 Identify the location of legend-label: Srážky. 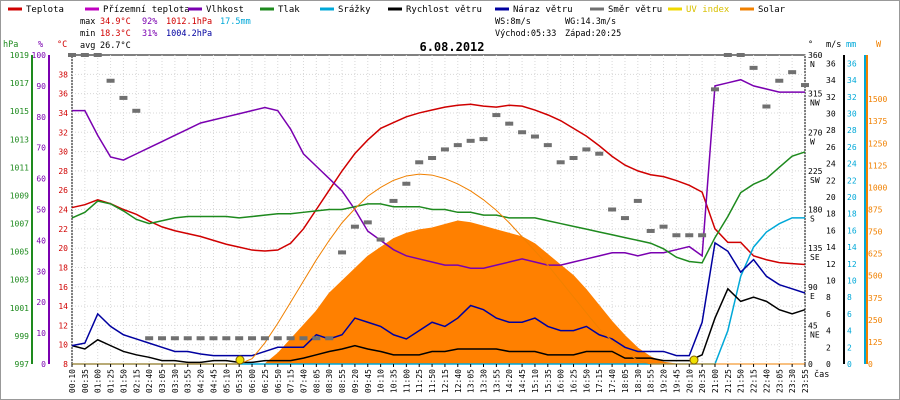
(354, 10).